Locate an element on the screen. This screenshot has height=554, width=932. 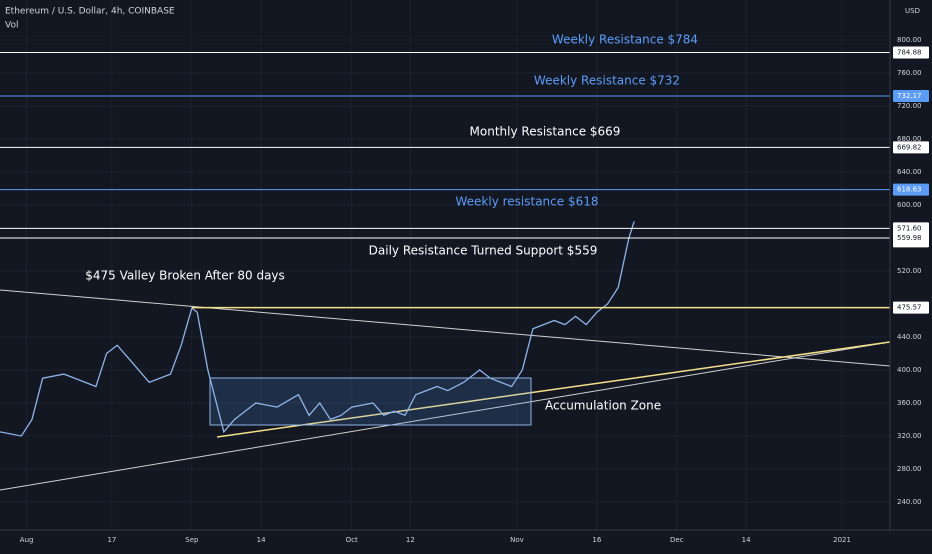
level-label: 559.98 is located at coordinates (909, 238).